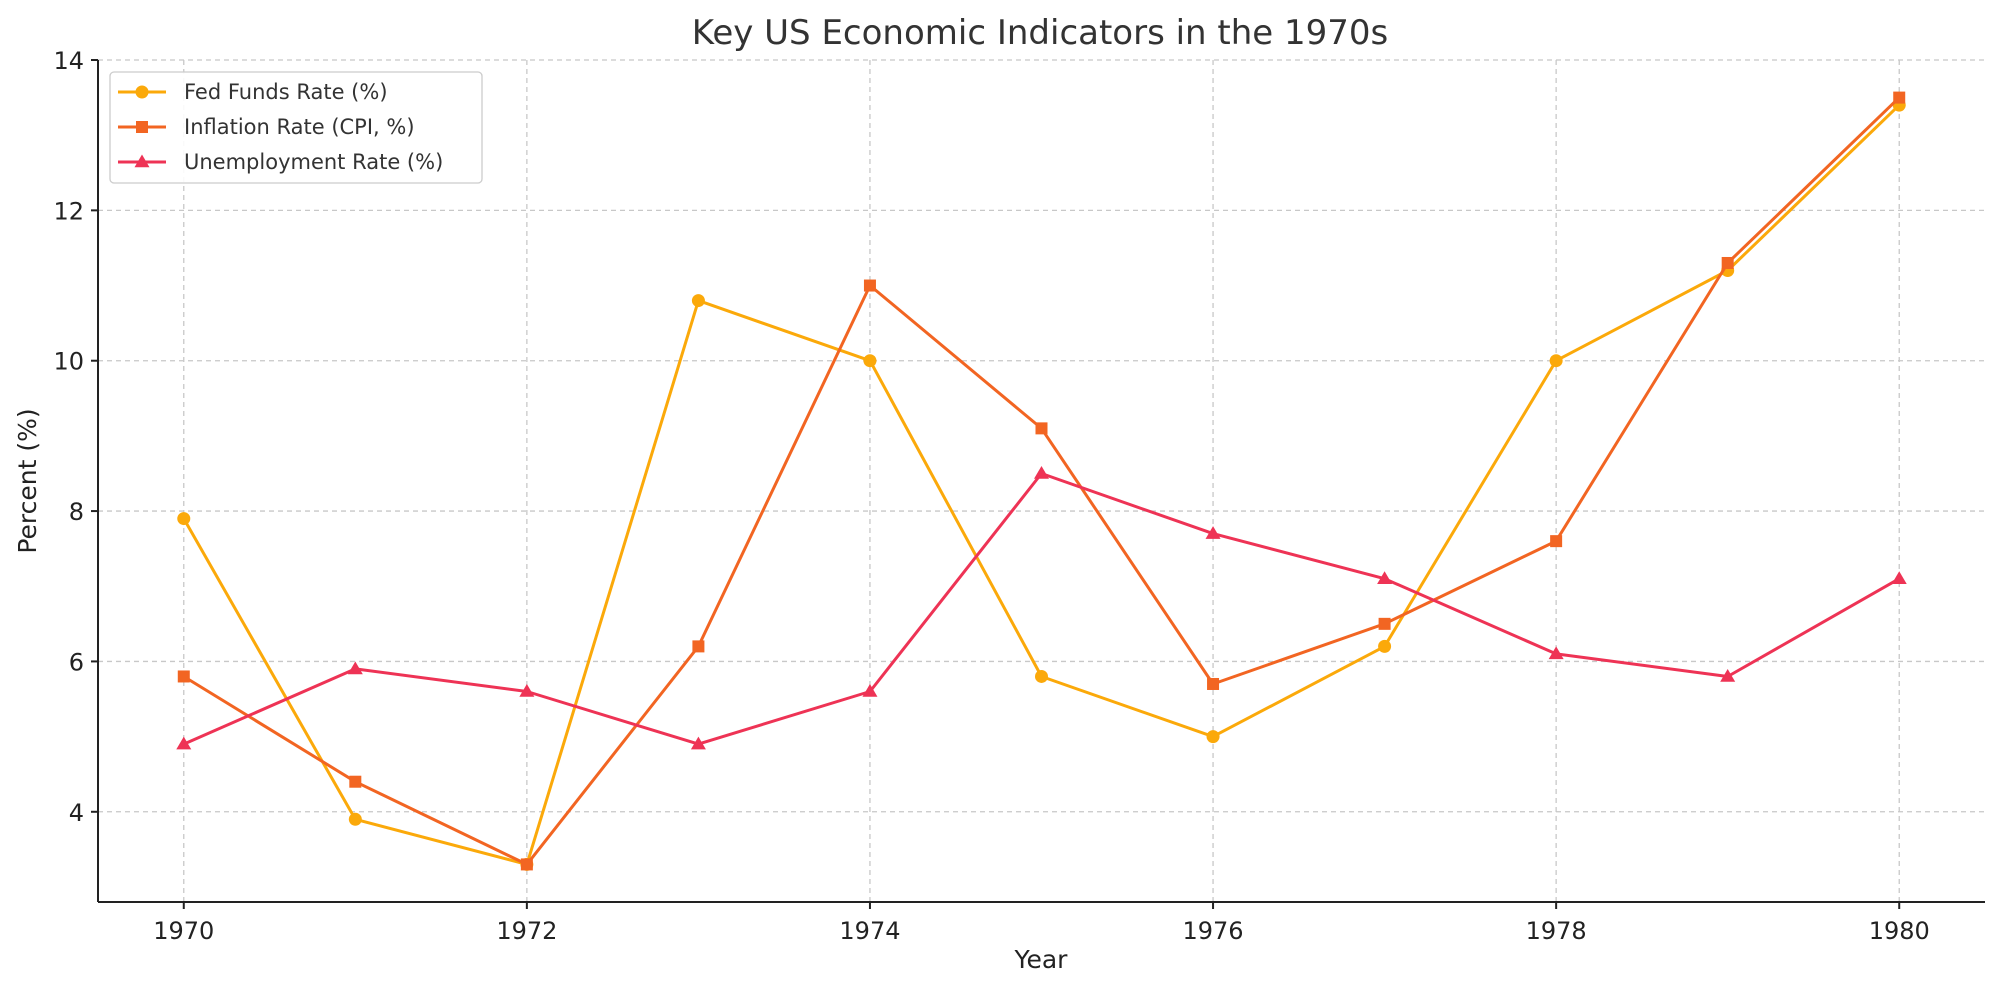 Image resolution: width=2000 pixels, height=992 pixels. What do you see at coordinates (299, 127) in the screenshot?
I see `legend-label: Inflation Rate (CPI, %)` at bounding box center [299, 127].